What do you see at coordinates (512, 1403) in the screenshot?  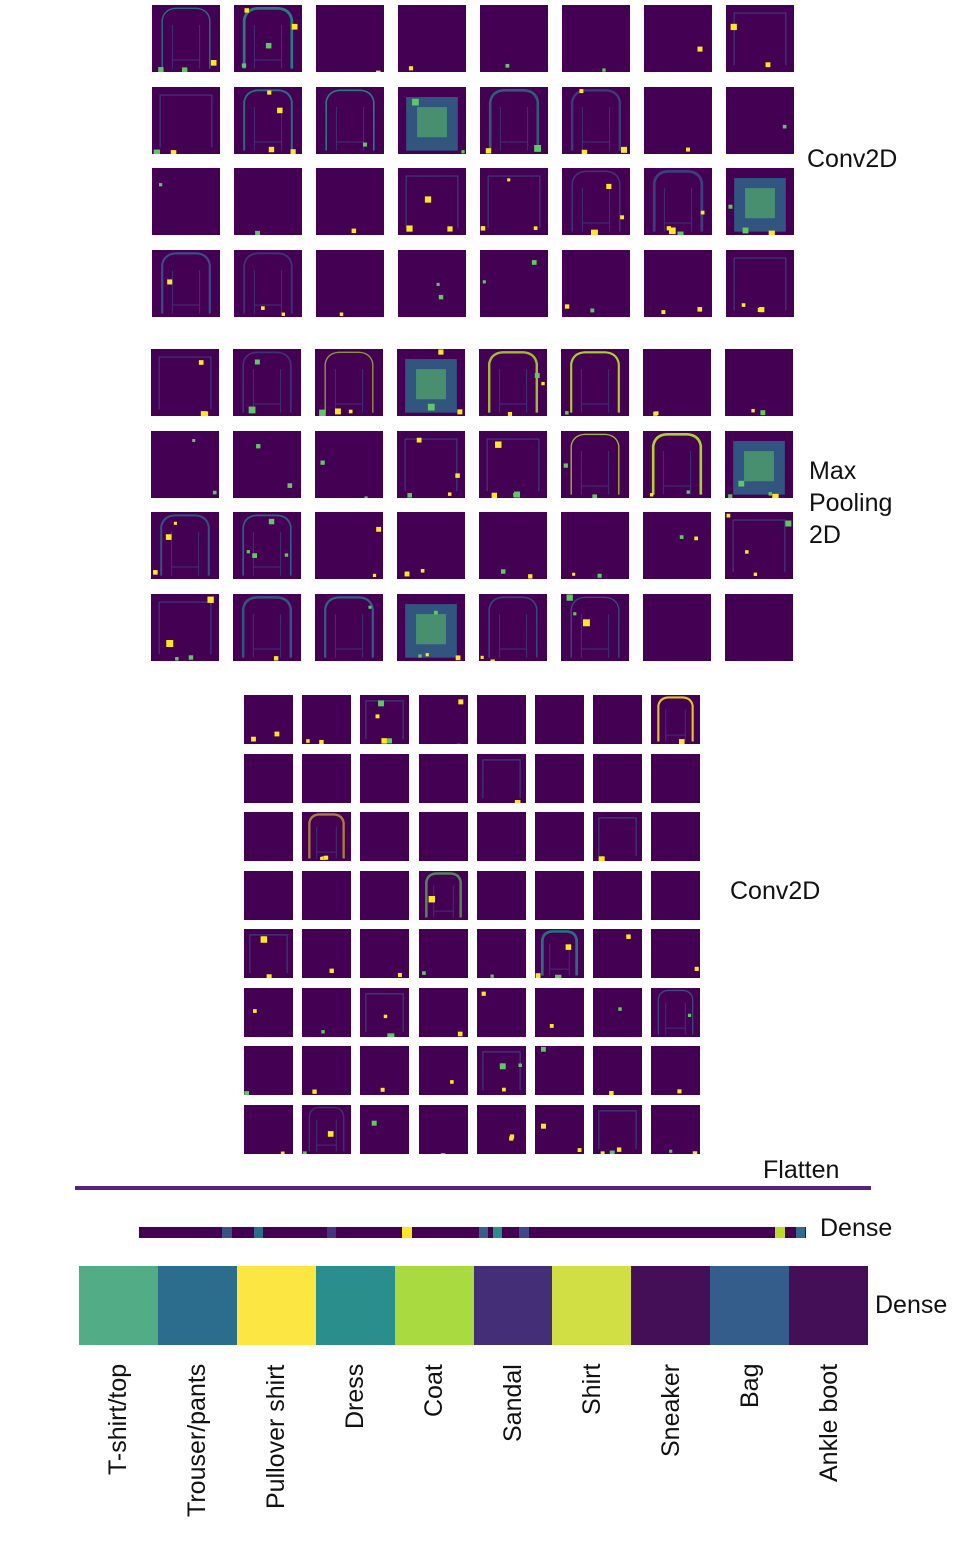 I see `class-label: Sandal` at bounding box center [512, 1403].